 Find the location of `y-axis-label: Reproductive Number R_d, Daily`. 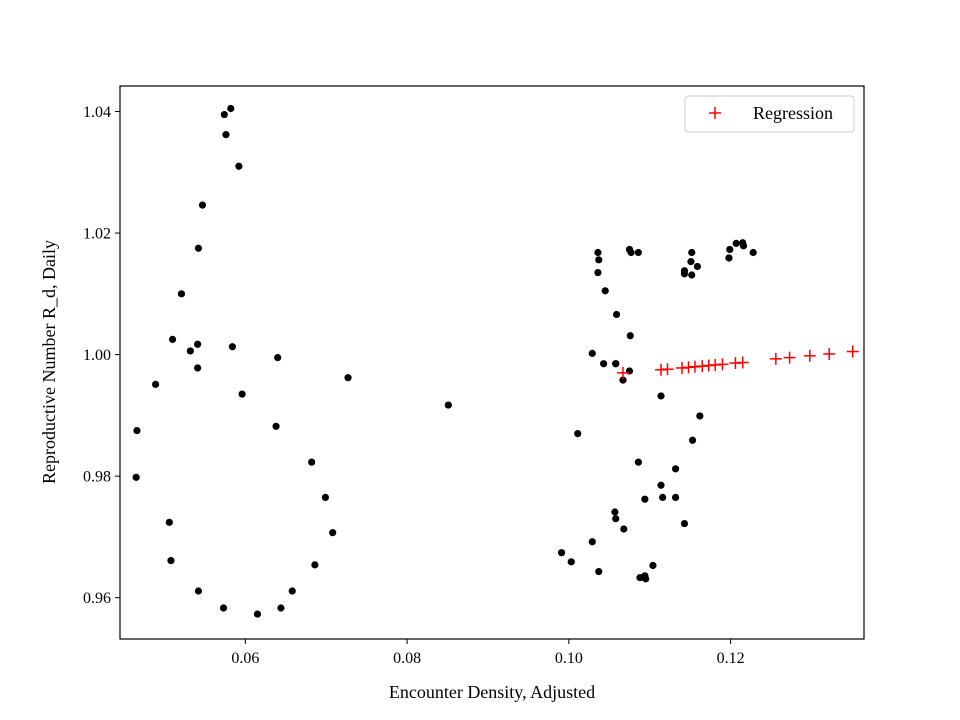

y-axis-label: Reproductive Number R_d, Daily is located at coordinates (49, 362).